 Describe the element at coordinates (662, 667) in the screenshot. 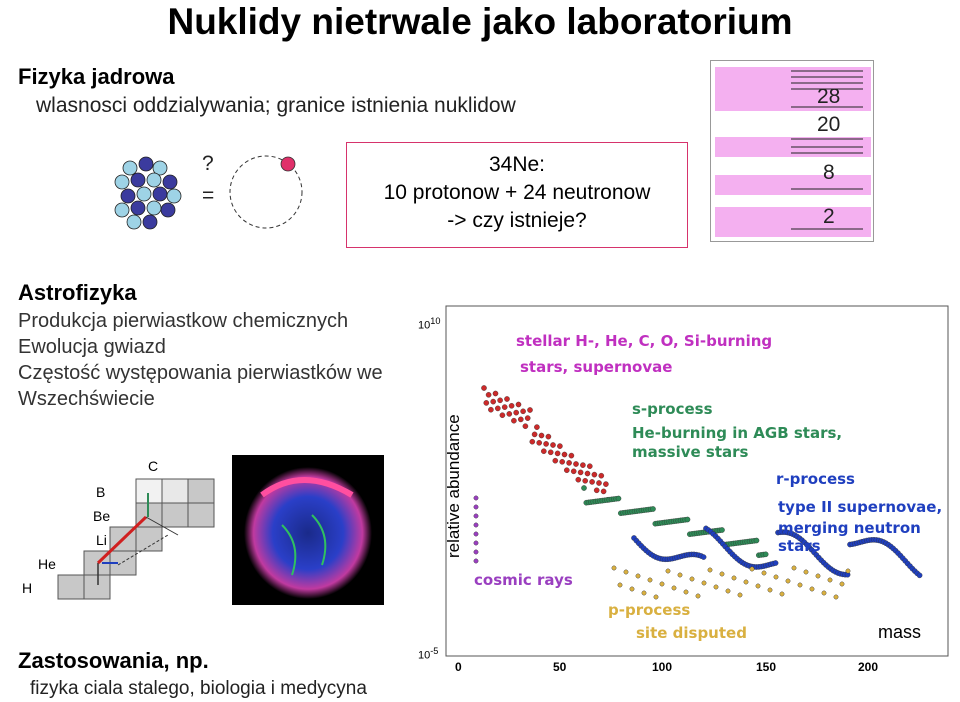

I see `x-tick-100: 100` at that location.